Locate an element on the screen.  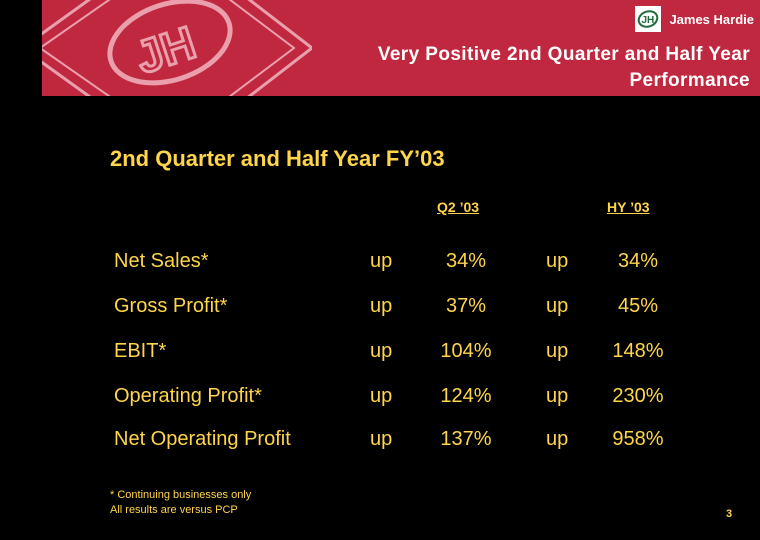
row-label: EBIT* is located at coordinates (140, 351).